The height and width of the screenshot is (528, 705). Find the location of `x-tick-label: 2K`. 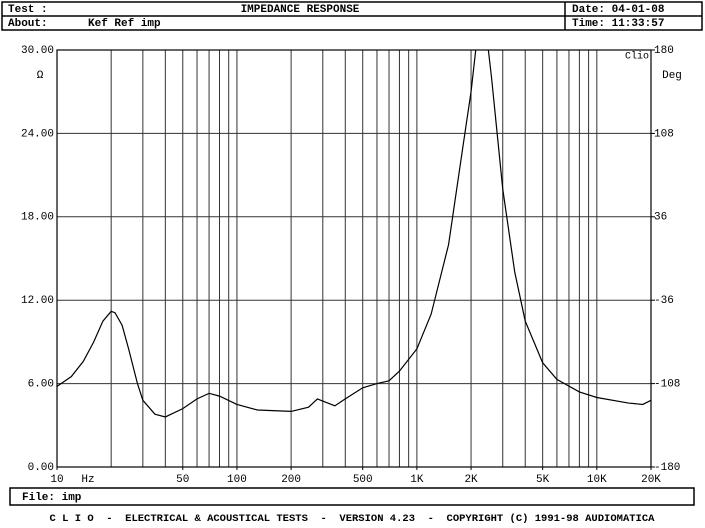

x-tick-label: 2K is located at coordinates (471, 480).